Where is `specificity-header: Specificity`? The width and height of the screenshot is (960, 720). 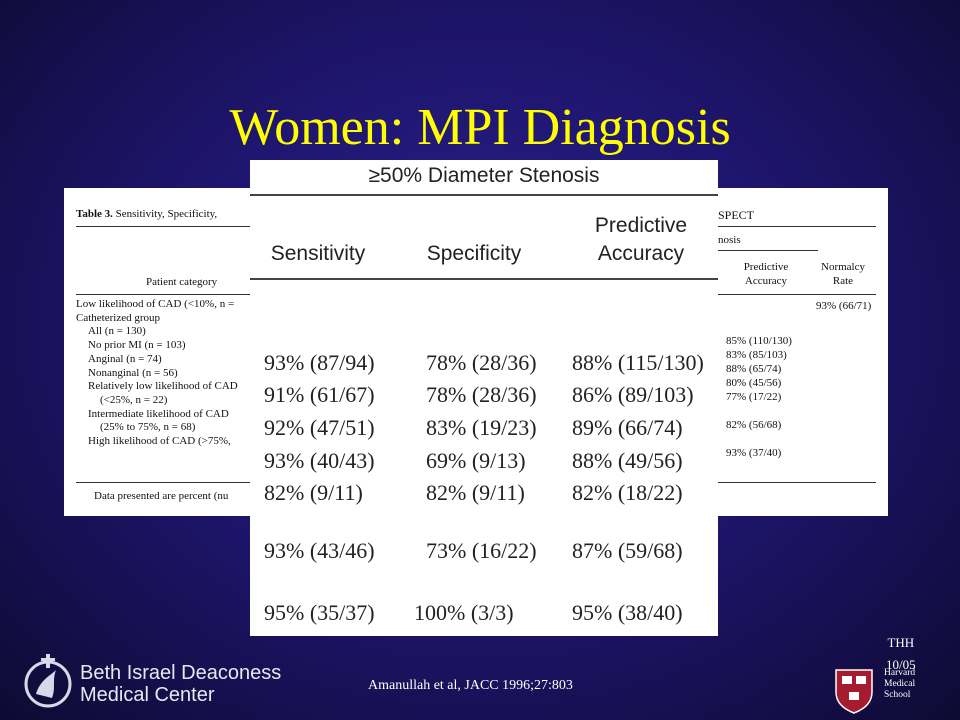
specificity-header: Specificity is located at coordinates (474, 253).